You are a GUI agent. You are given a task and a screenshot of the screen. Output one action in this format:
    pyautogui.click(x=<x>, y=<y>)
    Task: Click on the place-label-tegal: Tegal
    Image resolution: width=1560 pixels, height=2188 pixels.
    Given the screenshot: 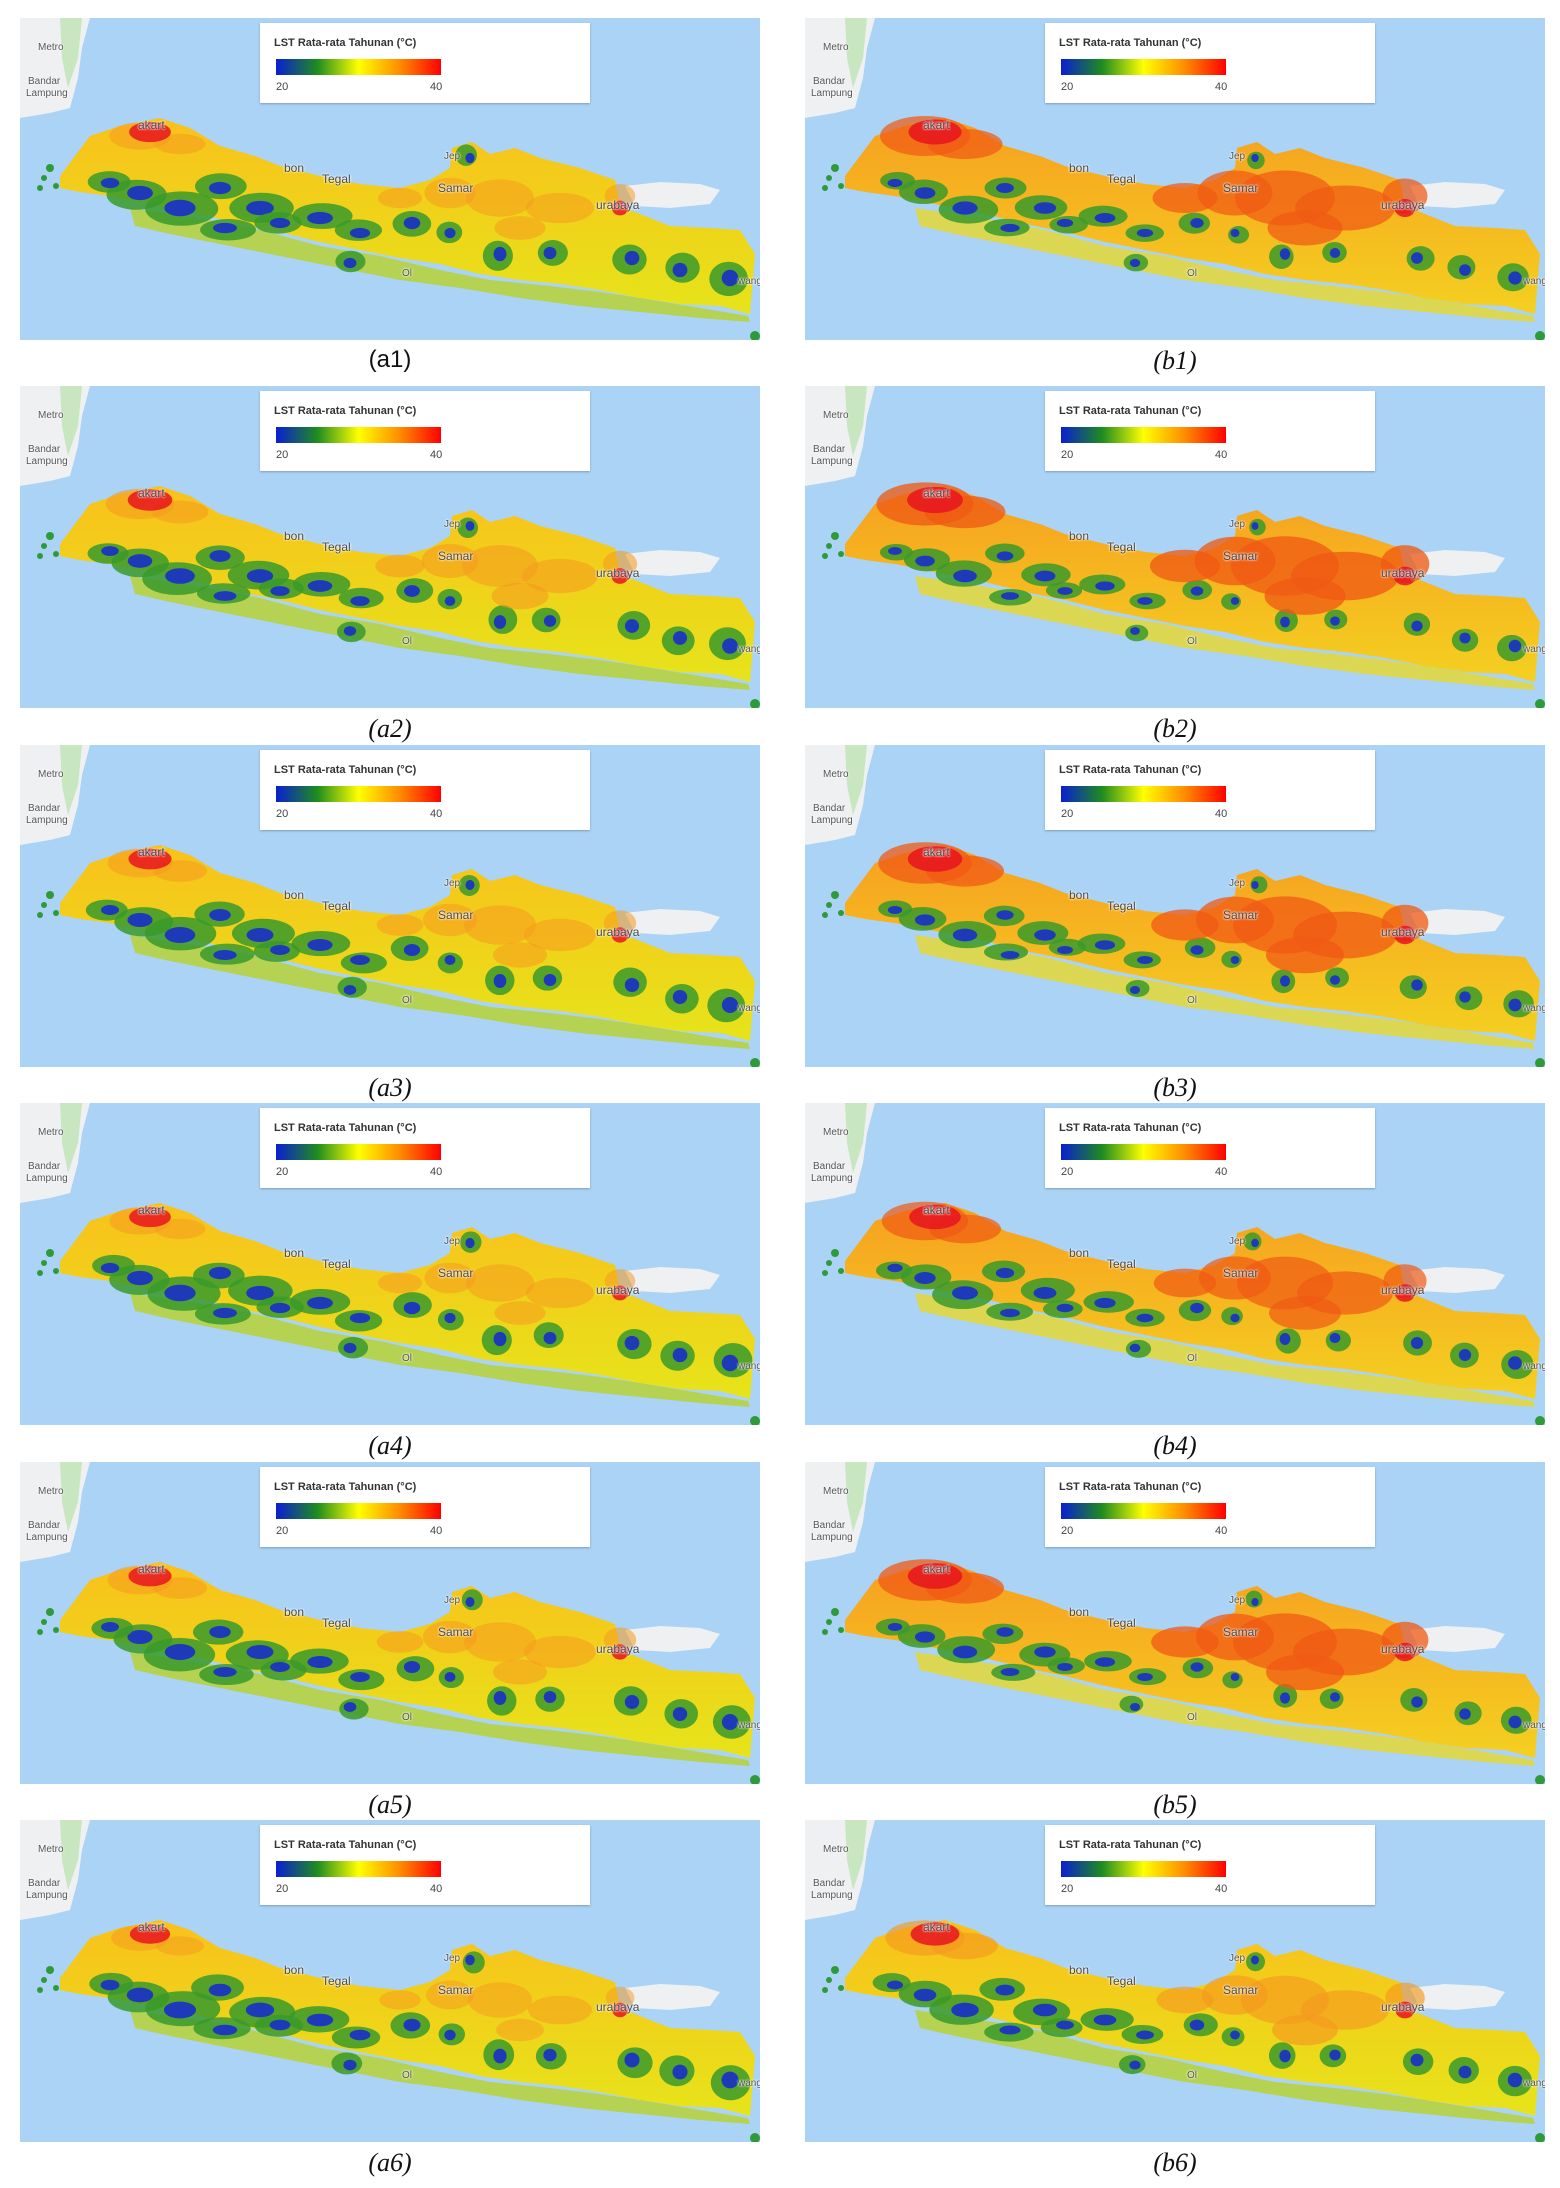 What is the action you would take?
    pyautogui.click(x=336, y=179)
    